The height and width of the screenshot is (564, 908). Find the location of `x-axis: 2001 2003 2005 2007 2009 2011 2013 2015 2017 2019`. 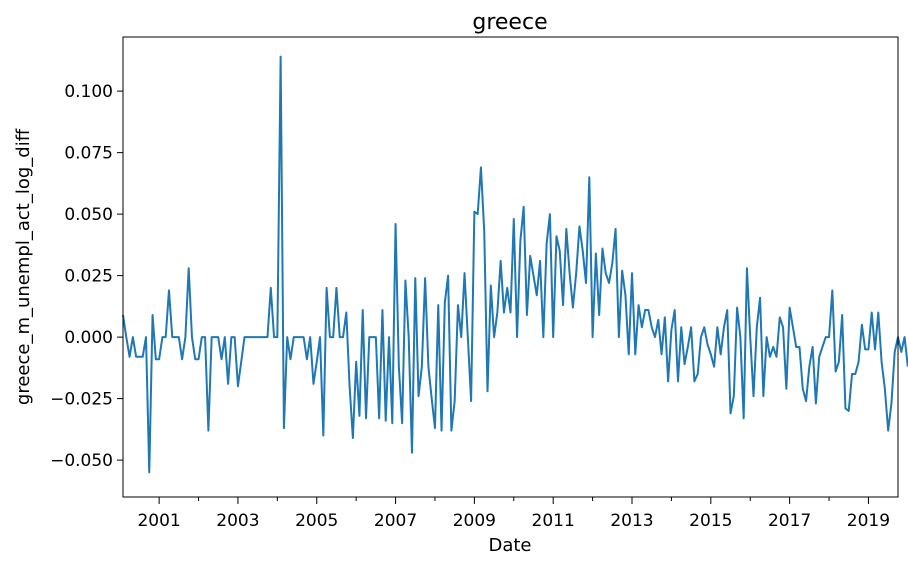

x-axis: 2001 2003 2005 2007 2009 2011 2013 2015 2017 2019 is located at coordinates (513, 514).